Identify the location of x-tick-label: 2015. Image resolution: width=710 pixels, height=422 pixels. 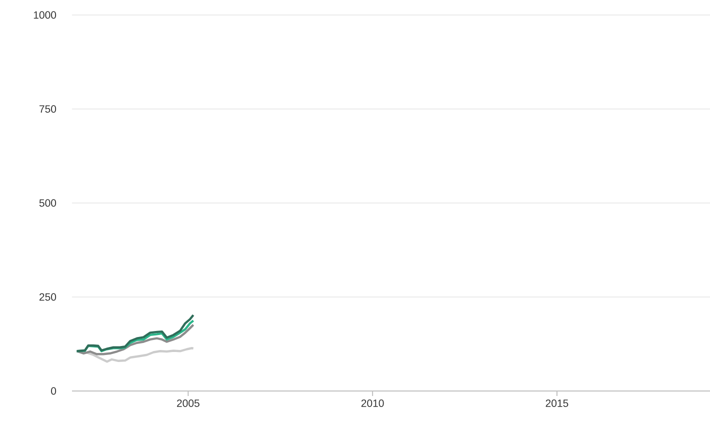
(557, 403).